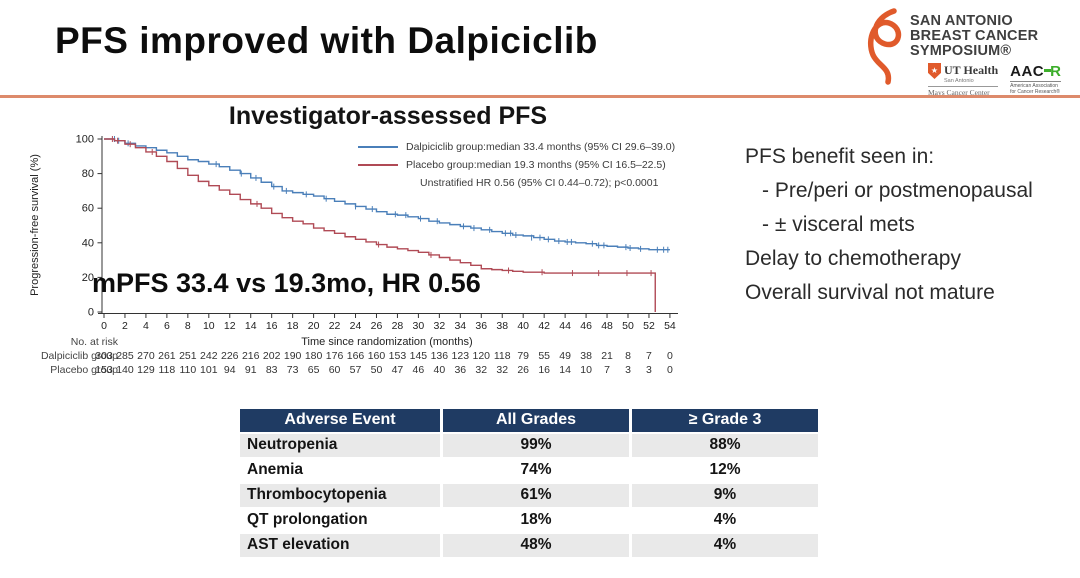 Image resolution: width=1080 pixels, height=578 pixels. I want to click on risk-value: 60, so click(335, 370).